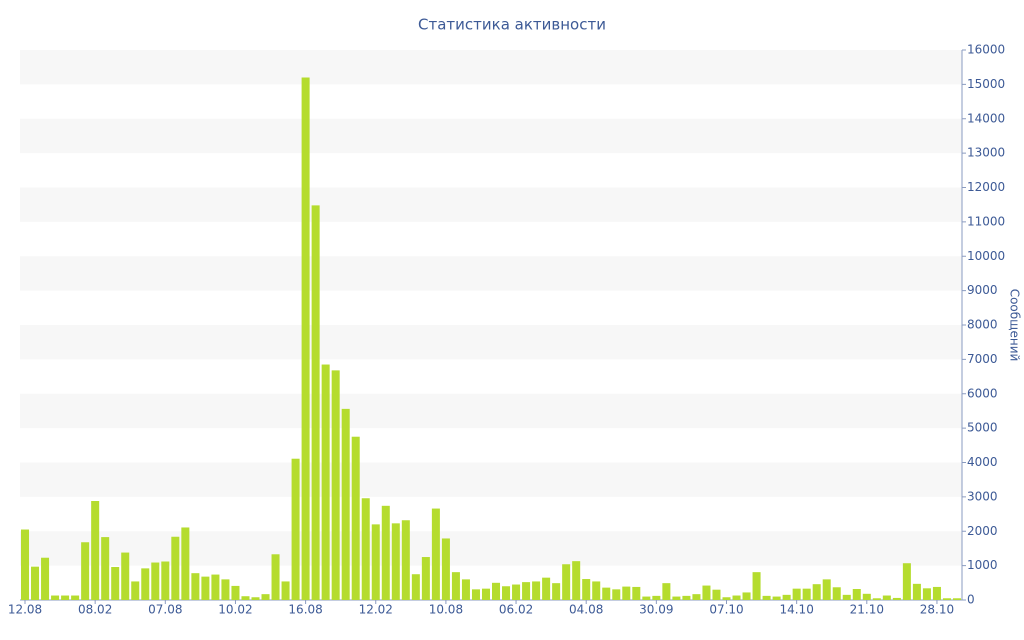  Describe the element at coordinates (25, 610) in the screenshot. I see `x-tick-label: 12.08` at that location.